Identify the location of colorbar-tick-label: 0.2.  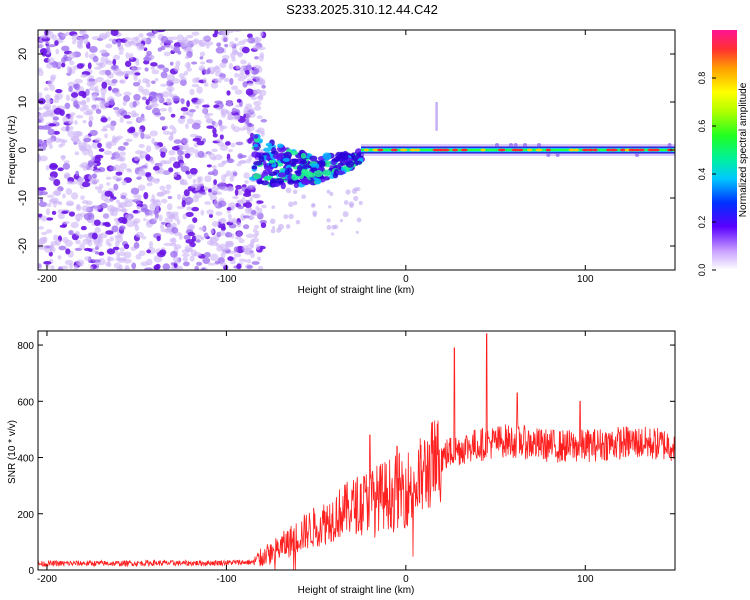
(702, 222).